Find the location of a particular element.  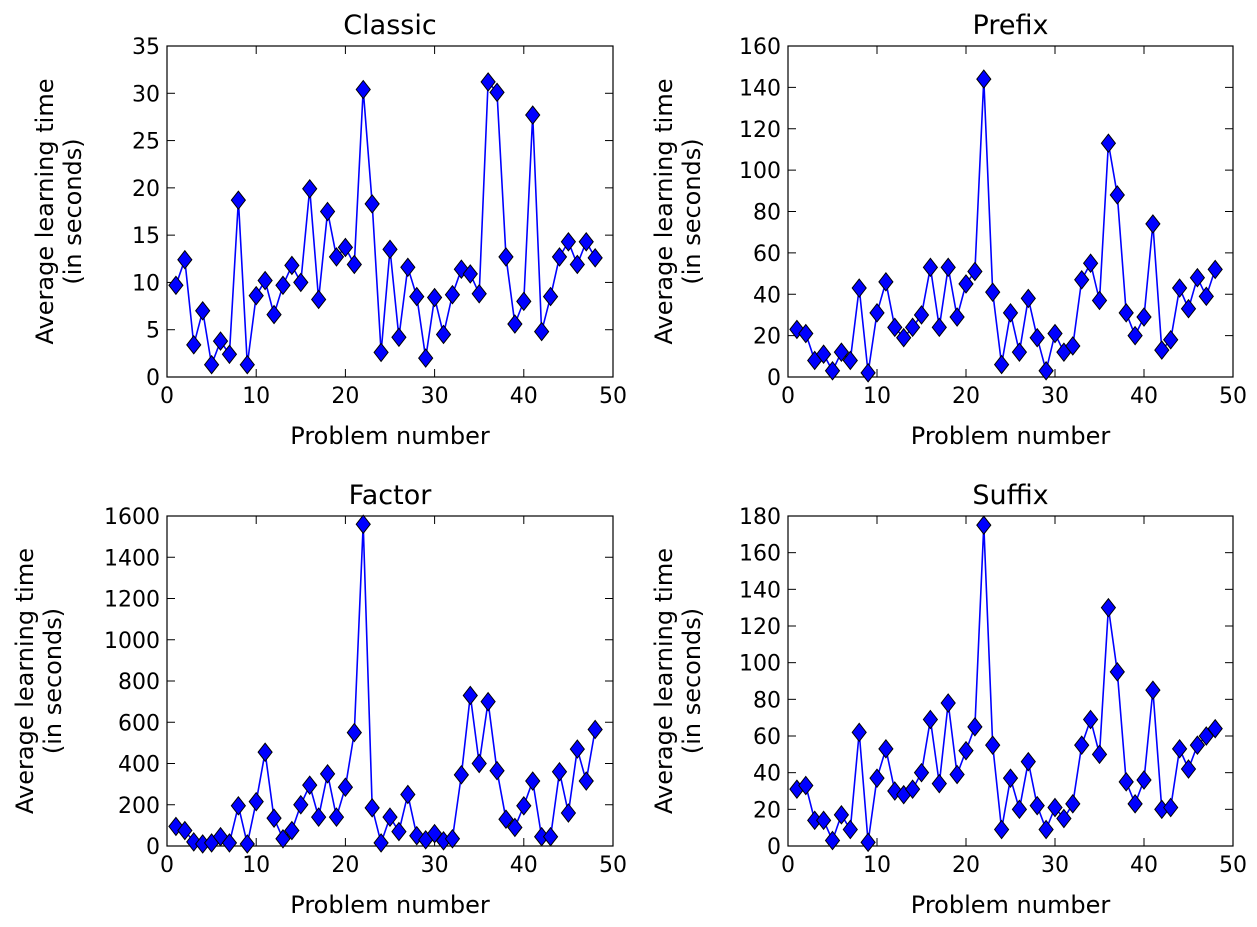

y-tick-label: 1200 is located at coordinates (132, 600).